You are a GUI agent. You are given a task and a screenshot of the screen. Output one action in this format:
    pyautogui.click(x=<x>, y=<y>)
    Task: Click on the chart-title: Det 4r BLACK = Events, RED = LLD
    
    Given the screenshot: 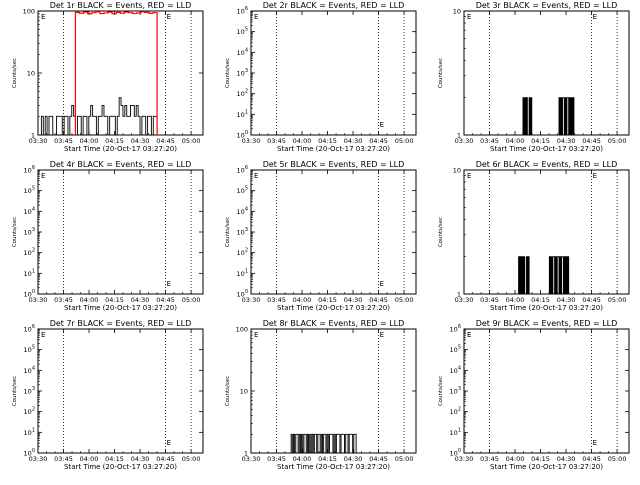 What is the action you would take?
    pyautogui.click(x=121, y=164)
    